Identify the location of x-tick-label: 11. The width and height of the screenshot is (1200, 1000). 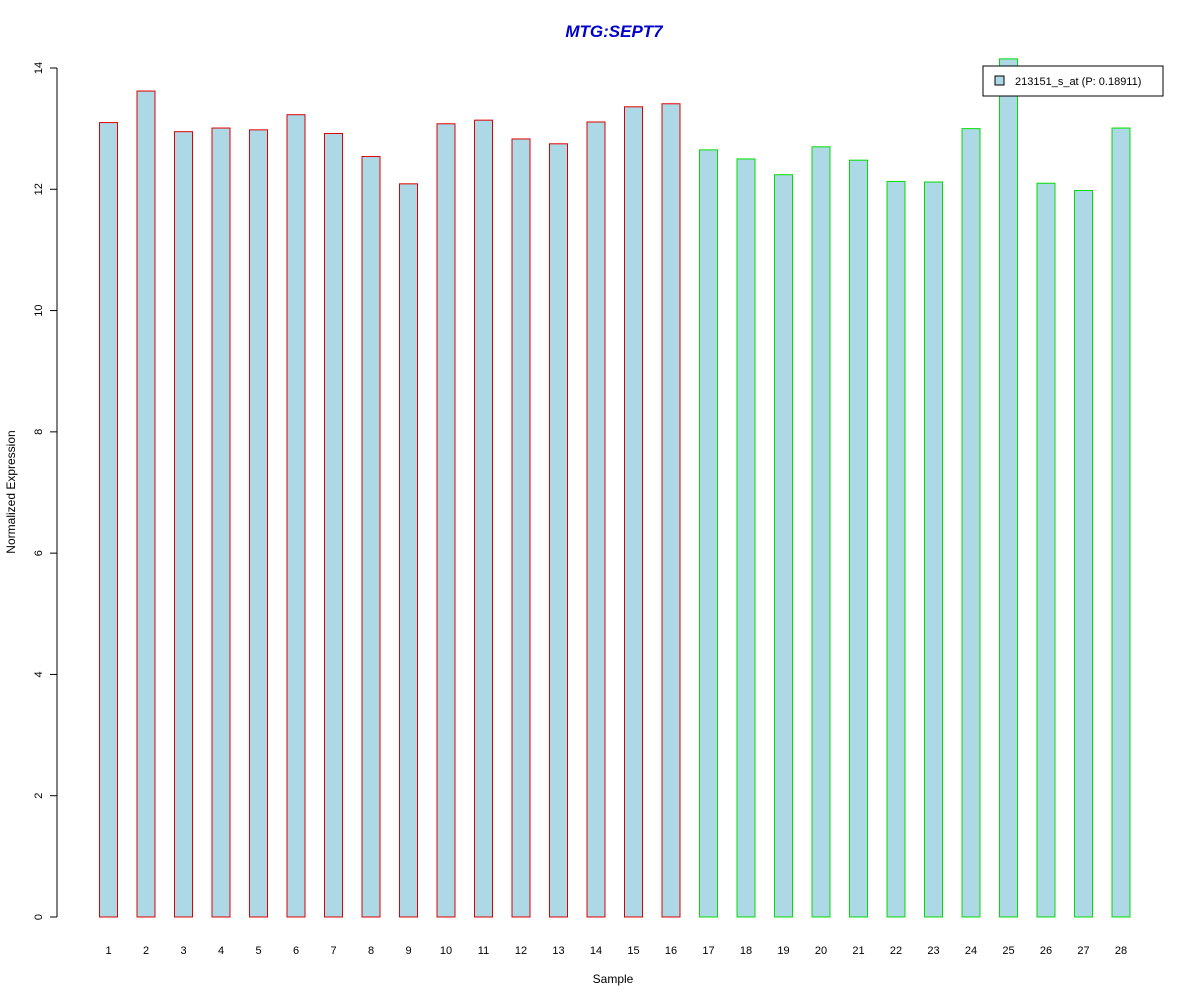
(483, 951).